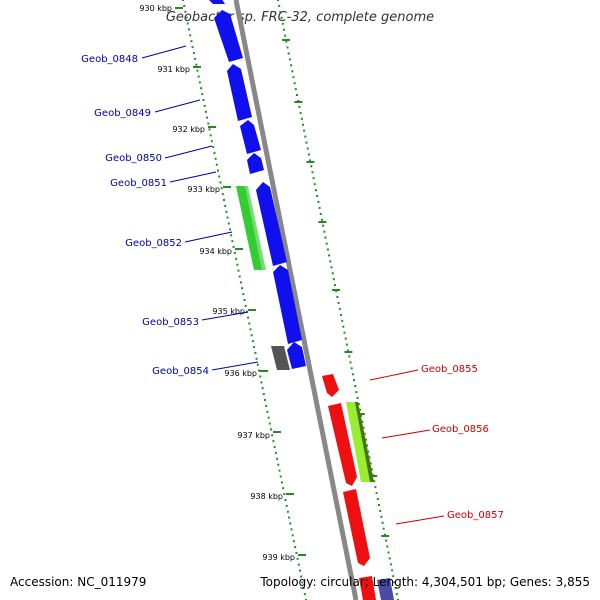 The width and height of the screenshot is (600, 600). I want to click on svg-text: 937 kbp, so click(253, 435).